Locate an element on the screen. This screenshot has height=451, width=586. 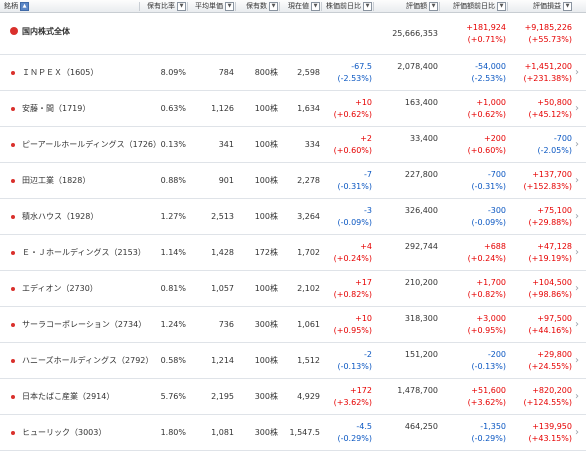
cell-vchg_pct-text: (+0.62%) is located at coordinates (486, 114).